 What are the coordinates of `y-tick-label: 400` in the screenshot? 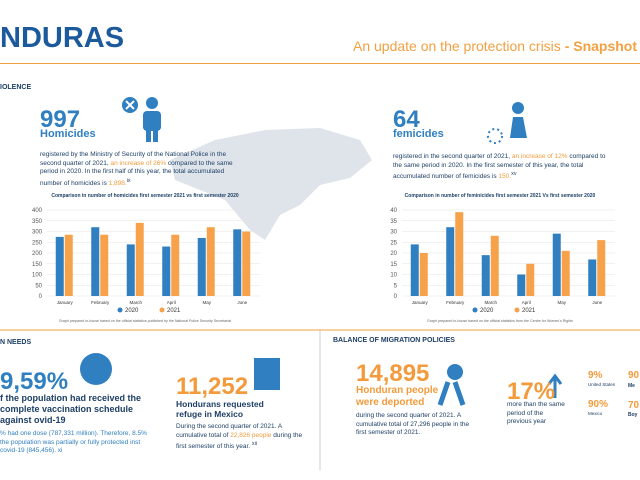 It's located at (37, 211).